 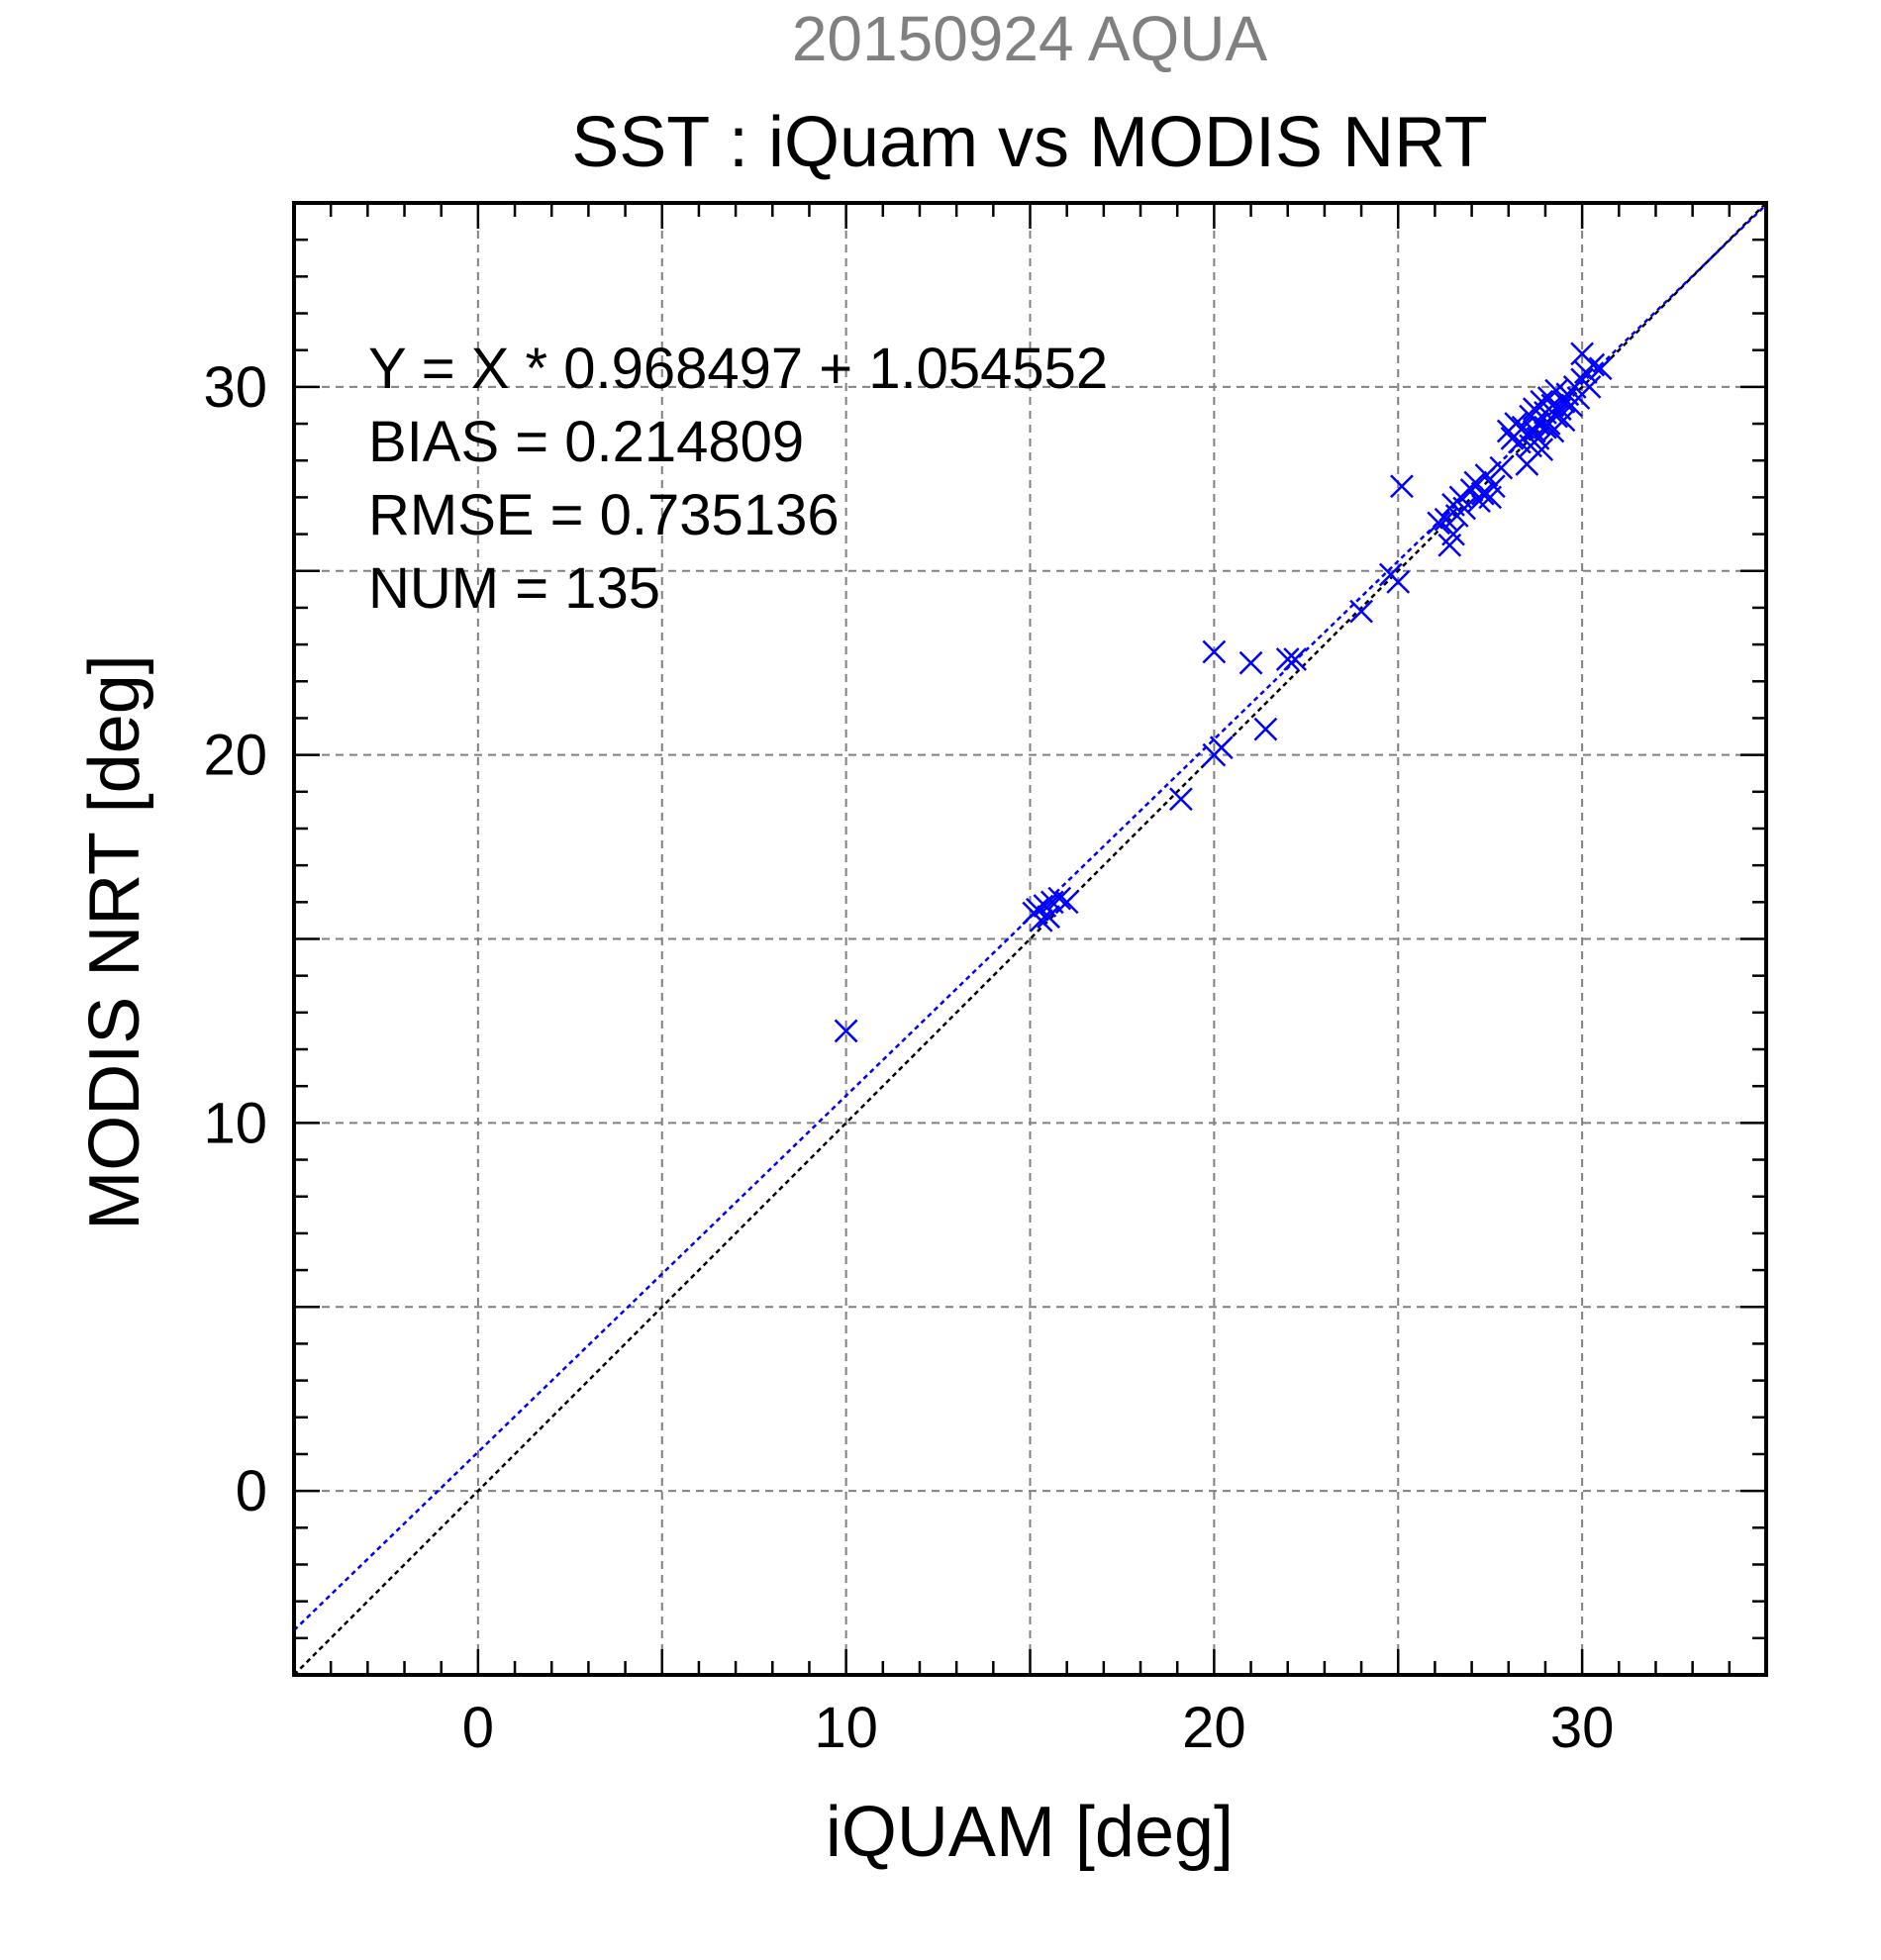 I want to click on chart-subtitle: 20150924 AQUA, so click(x=1030, y=38).